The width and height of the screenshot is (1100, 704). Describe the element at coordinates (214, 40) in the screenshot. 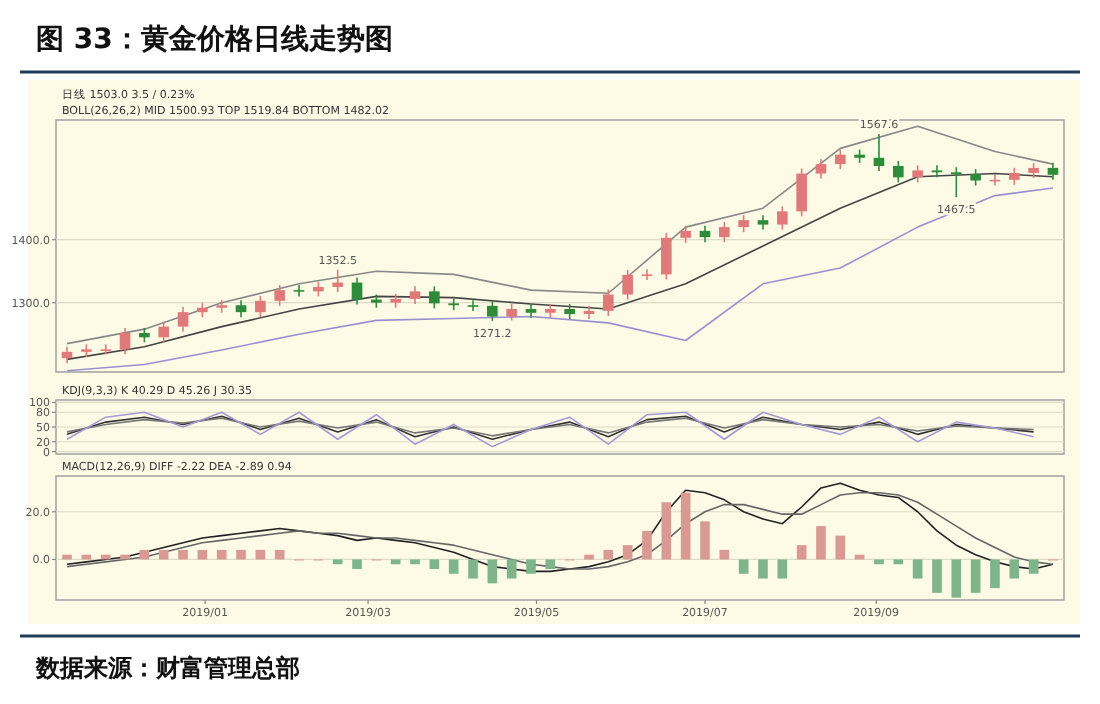

I see `chart-title: 图 33：黄金价格日线走势图` at that location.